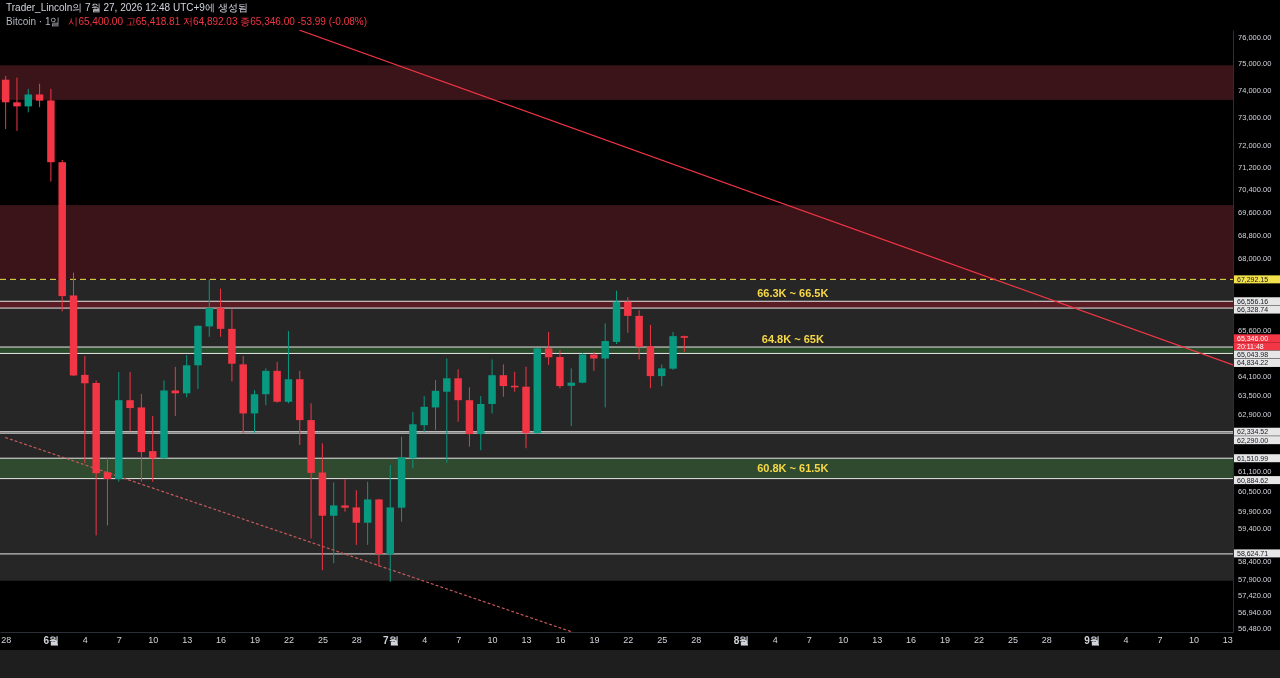 The height and width of the screenshot is (678, 1280). Describe the element at coordinates (33, 21) in the screenshot. I see `chart-title: Bitcoin · 1일` at that location.